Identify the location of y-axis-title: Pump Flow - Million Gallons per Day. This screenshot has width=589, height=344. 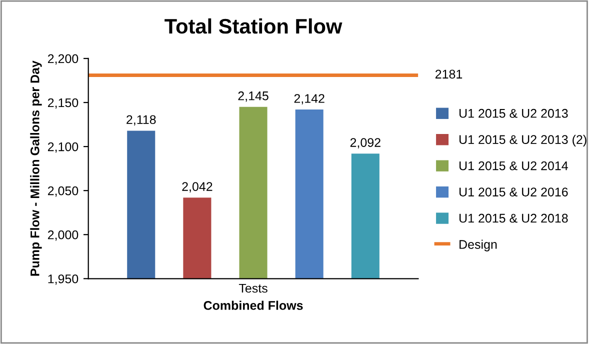
(36, 168).